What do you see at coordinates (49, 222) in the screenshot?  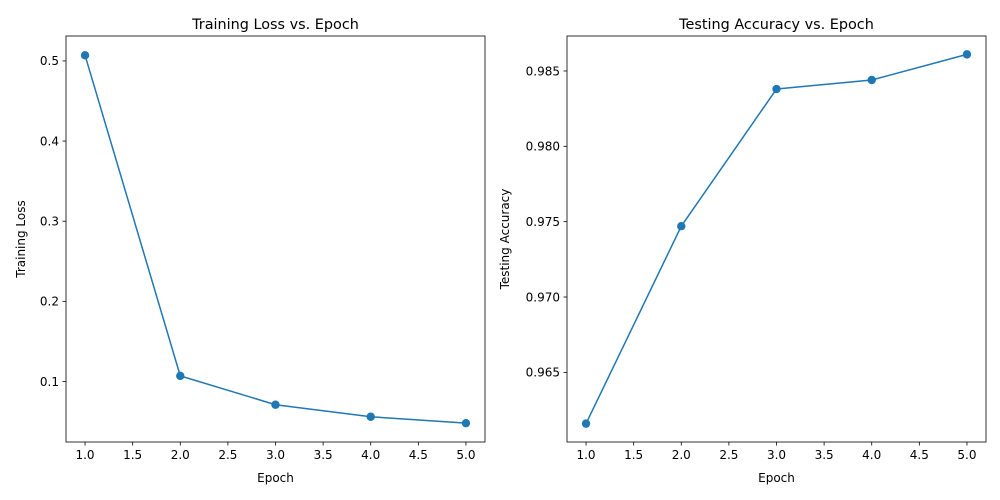 I see `y-tick-label: 0.3` at bounding box center [49, 222].